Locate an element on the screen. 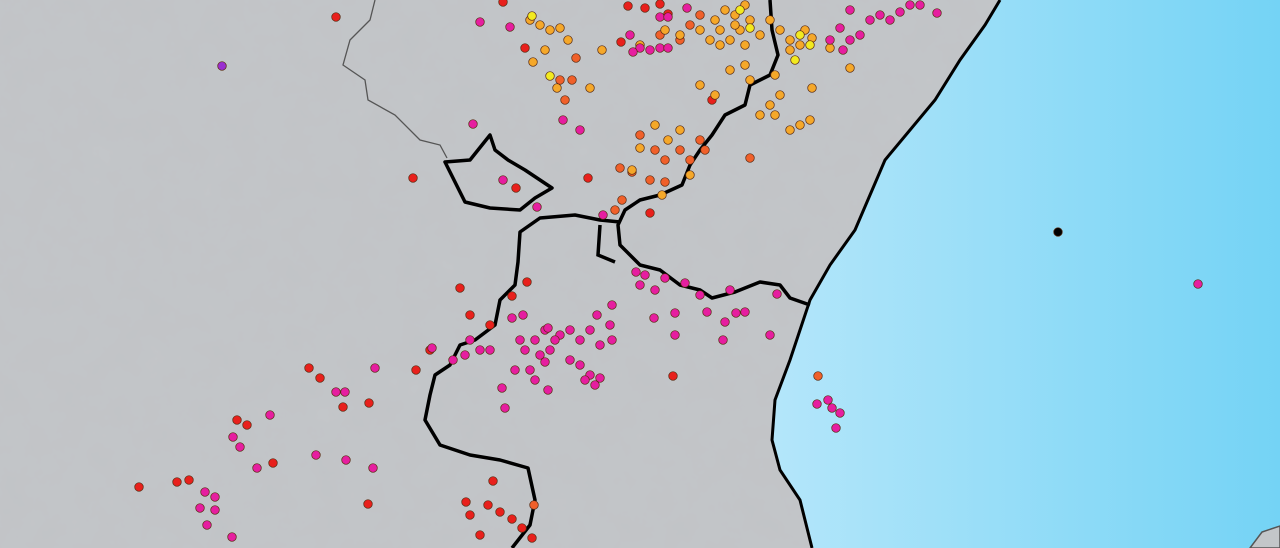  earthquake-marker-black is located at coordinates (1058, 232).